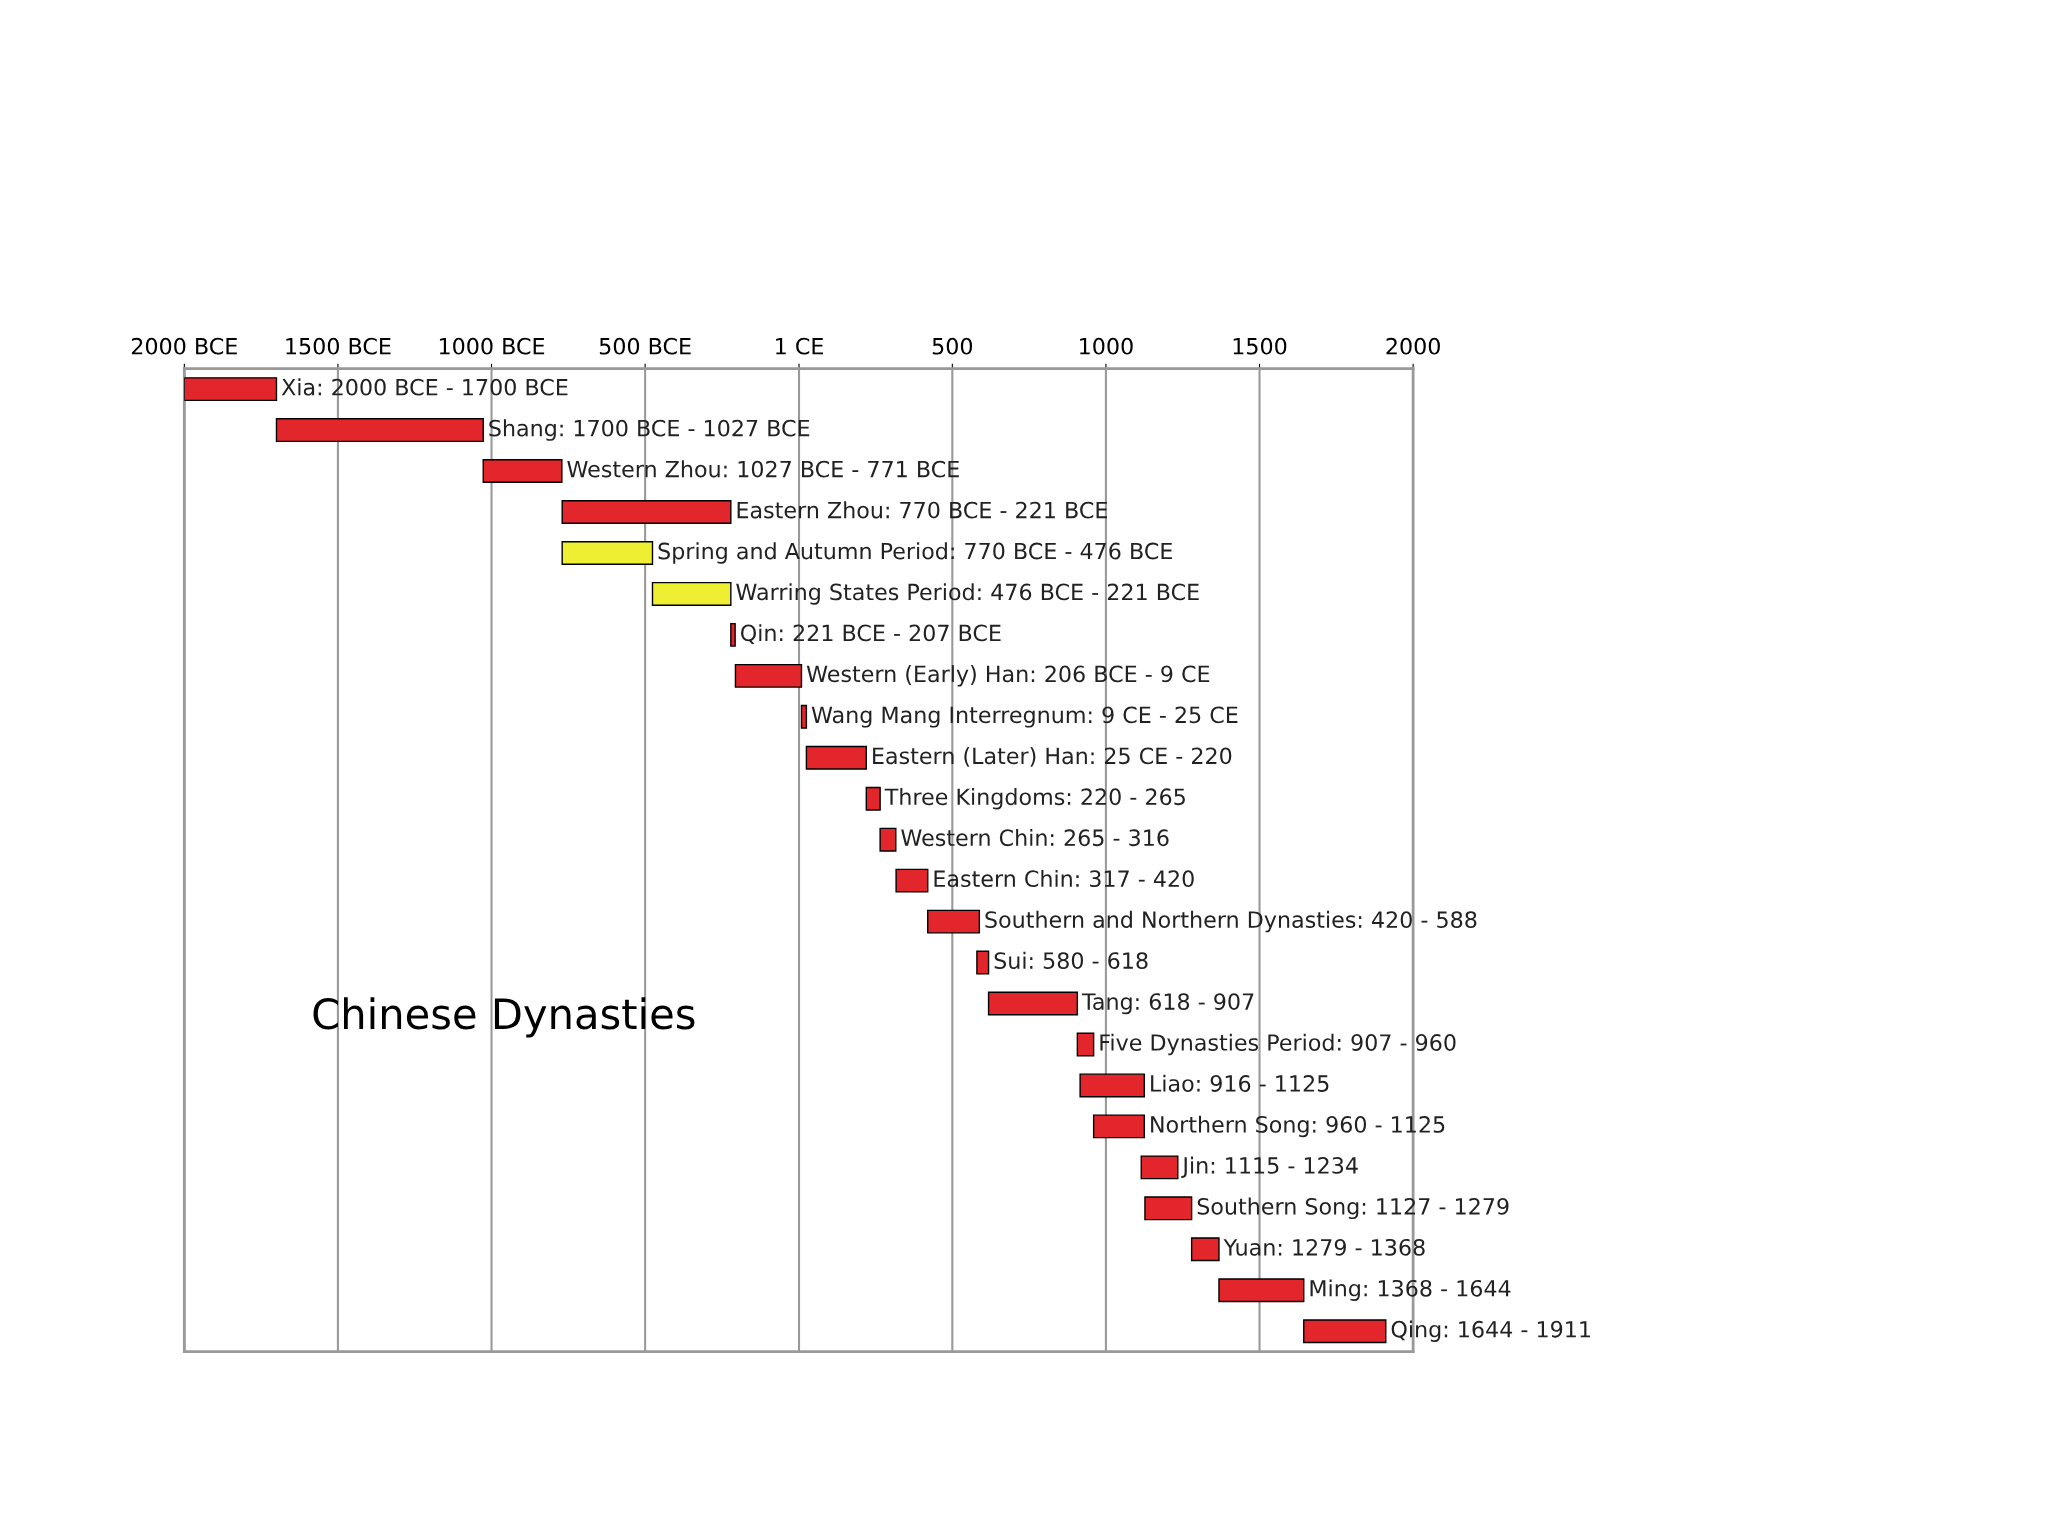  What do you see at coordinates (799, 346) in the screenshot?
I see `x-tick-label: 1 CE` at bounding box center [799, 346].